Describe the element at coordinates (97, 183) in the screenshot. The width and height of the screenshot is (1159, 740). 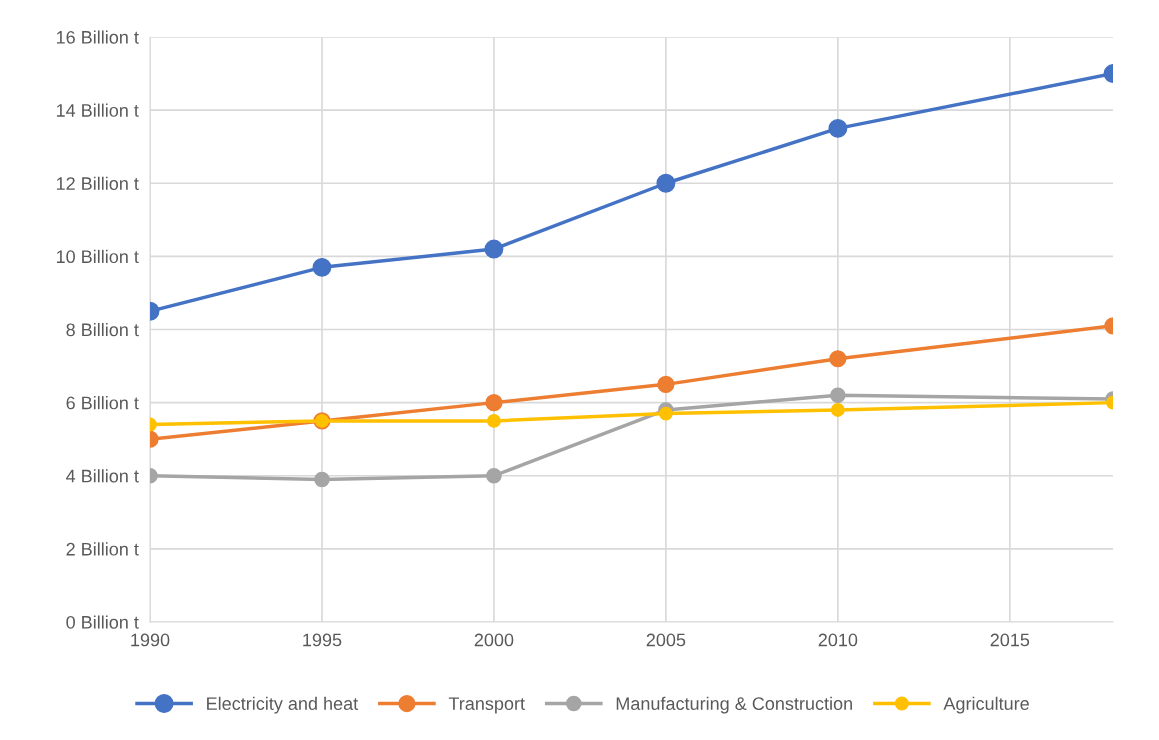
I see `y-tick-label: 12 Billion t` at that location.